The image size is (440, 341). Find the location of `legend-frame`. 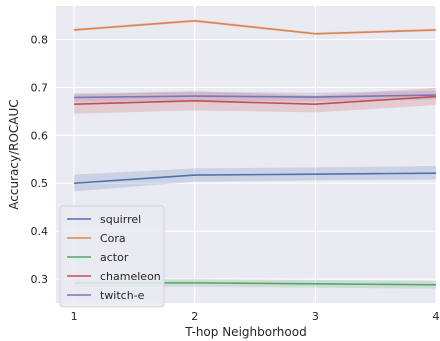

legend-frame is located at coordinates (112, 256).